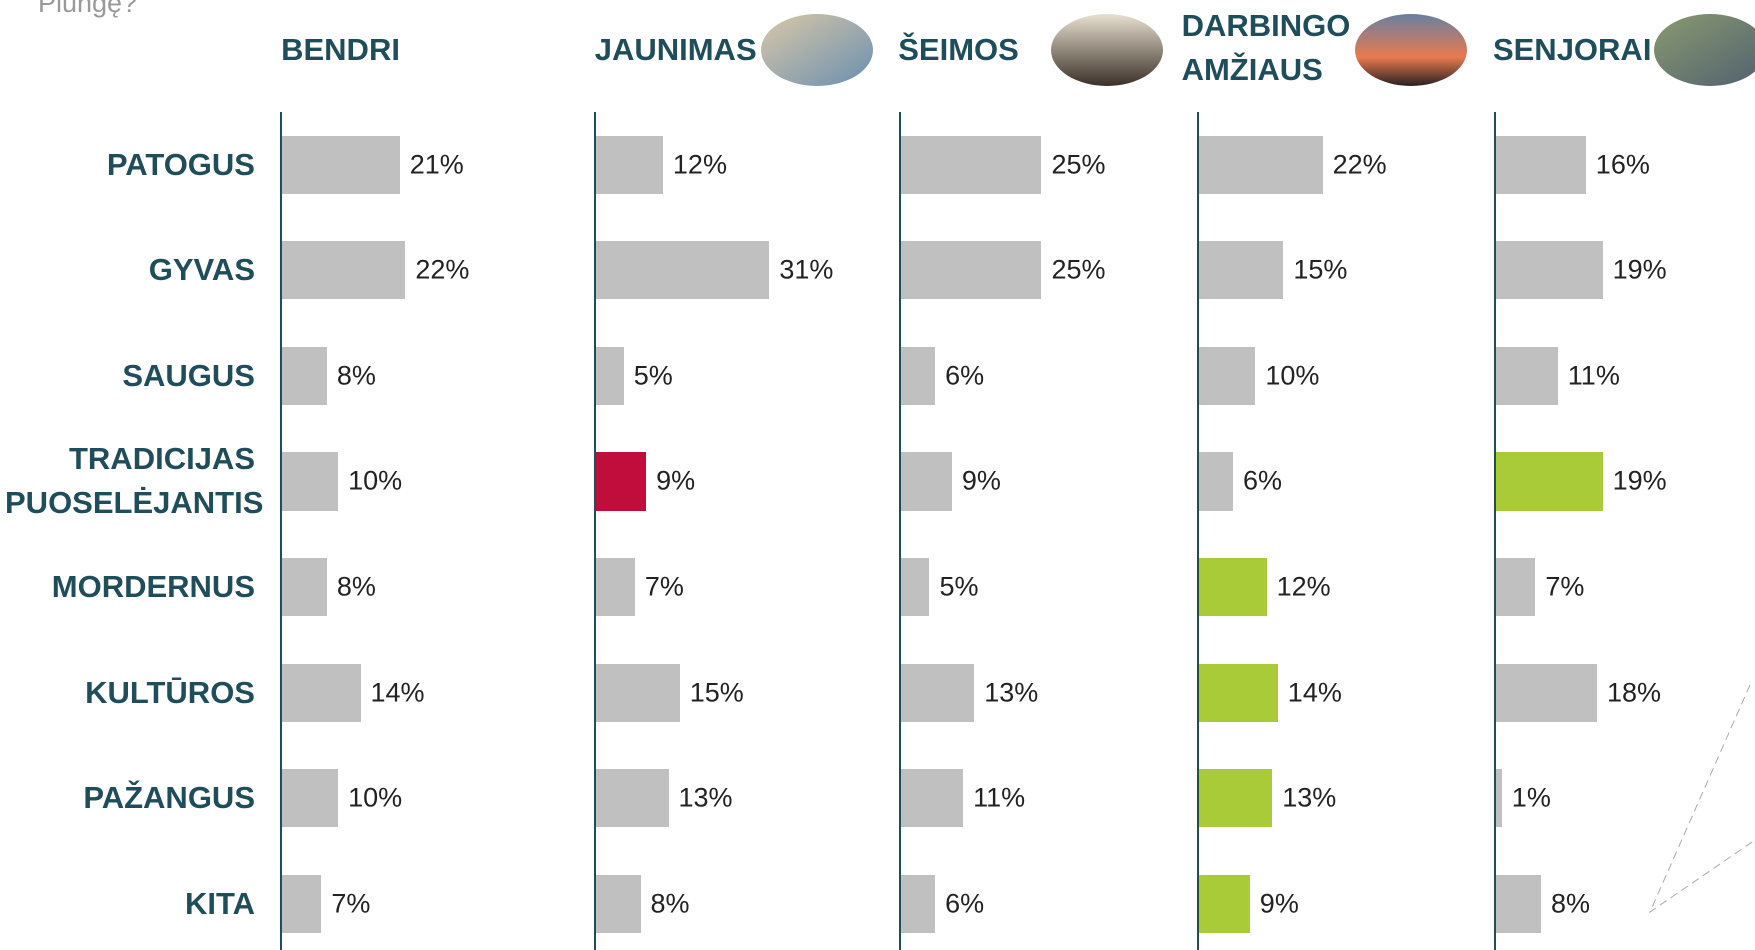  I want to click on category-label: MORDERNUS, so click(153, 587).